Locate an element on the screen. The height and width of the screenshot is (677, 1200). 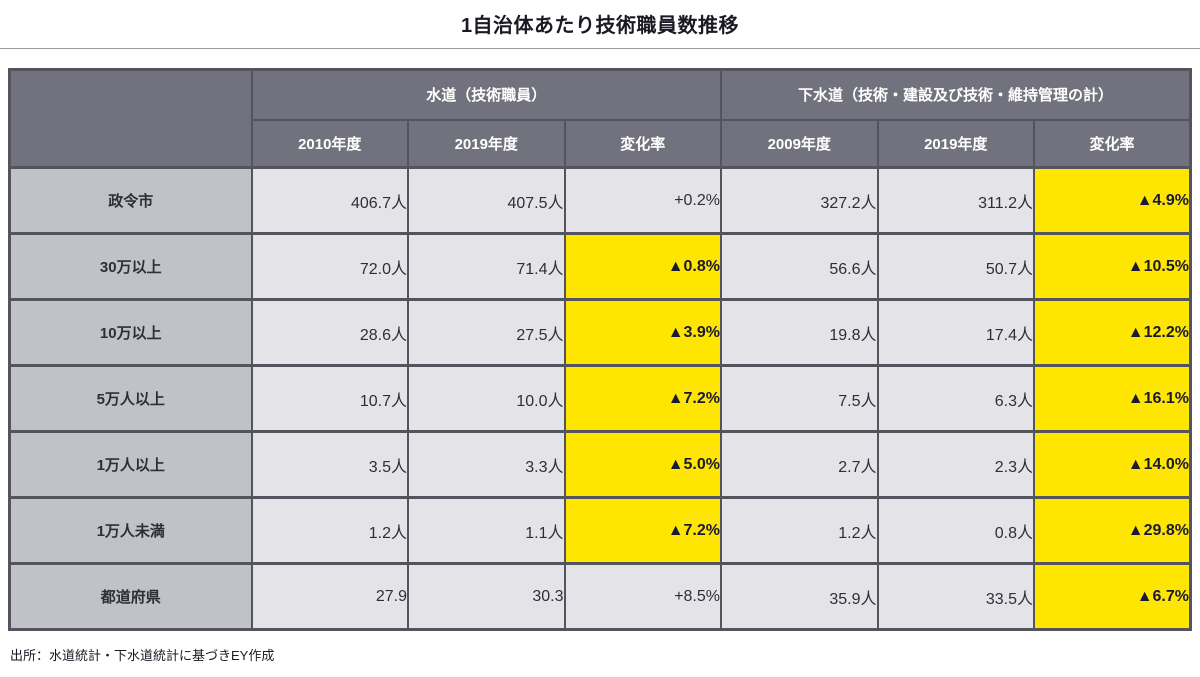
change-cell-highlighted: ▲29.8% is located at coordinates (1112, 530).